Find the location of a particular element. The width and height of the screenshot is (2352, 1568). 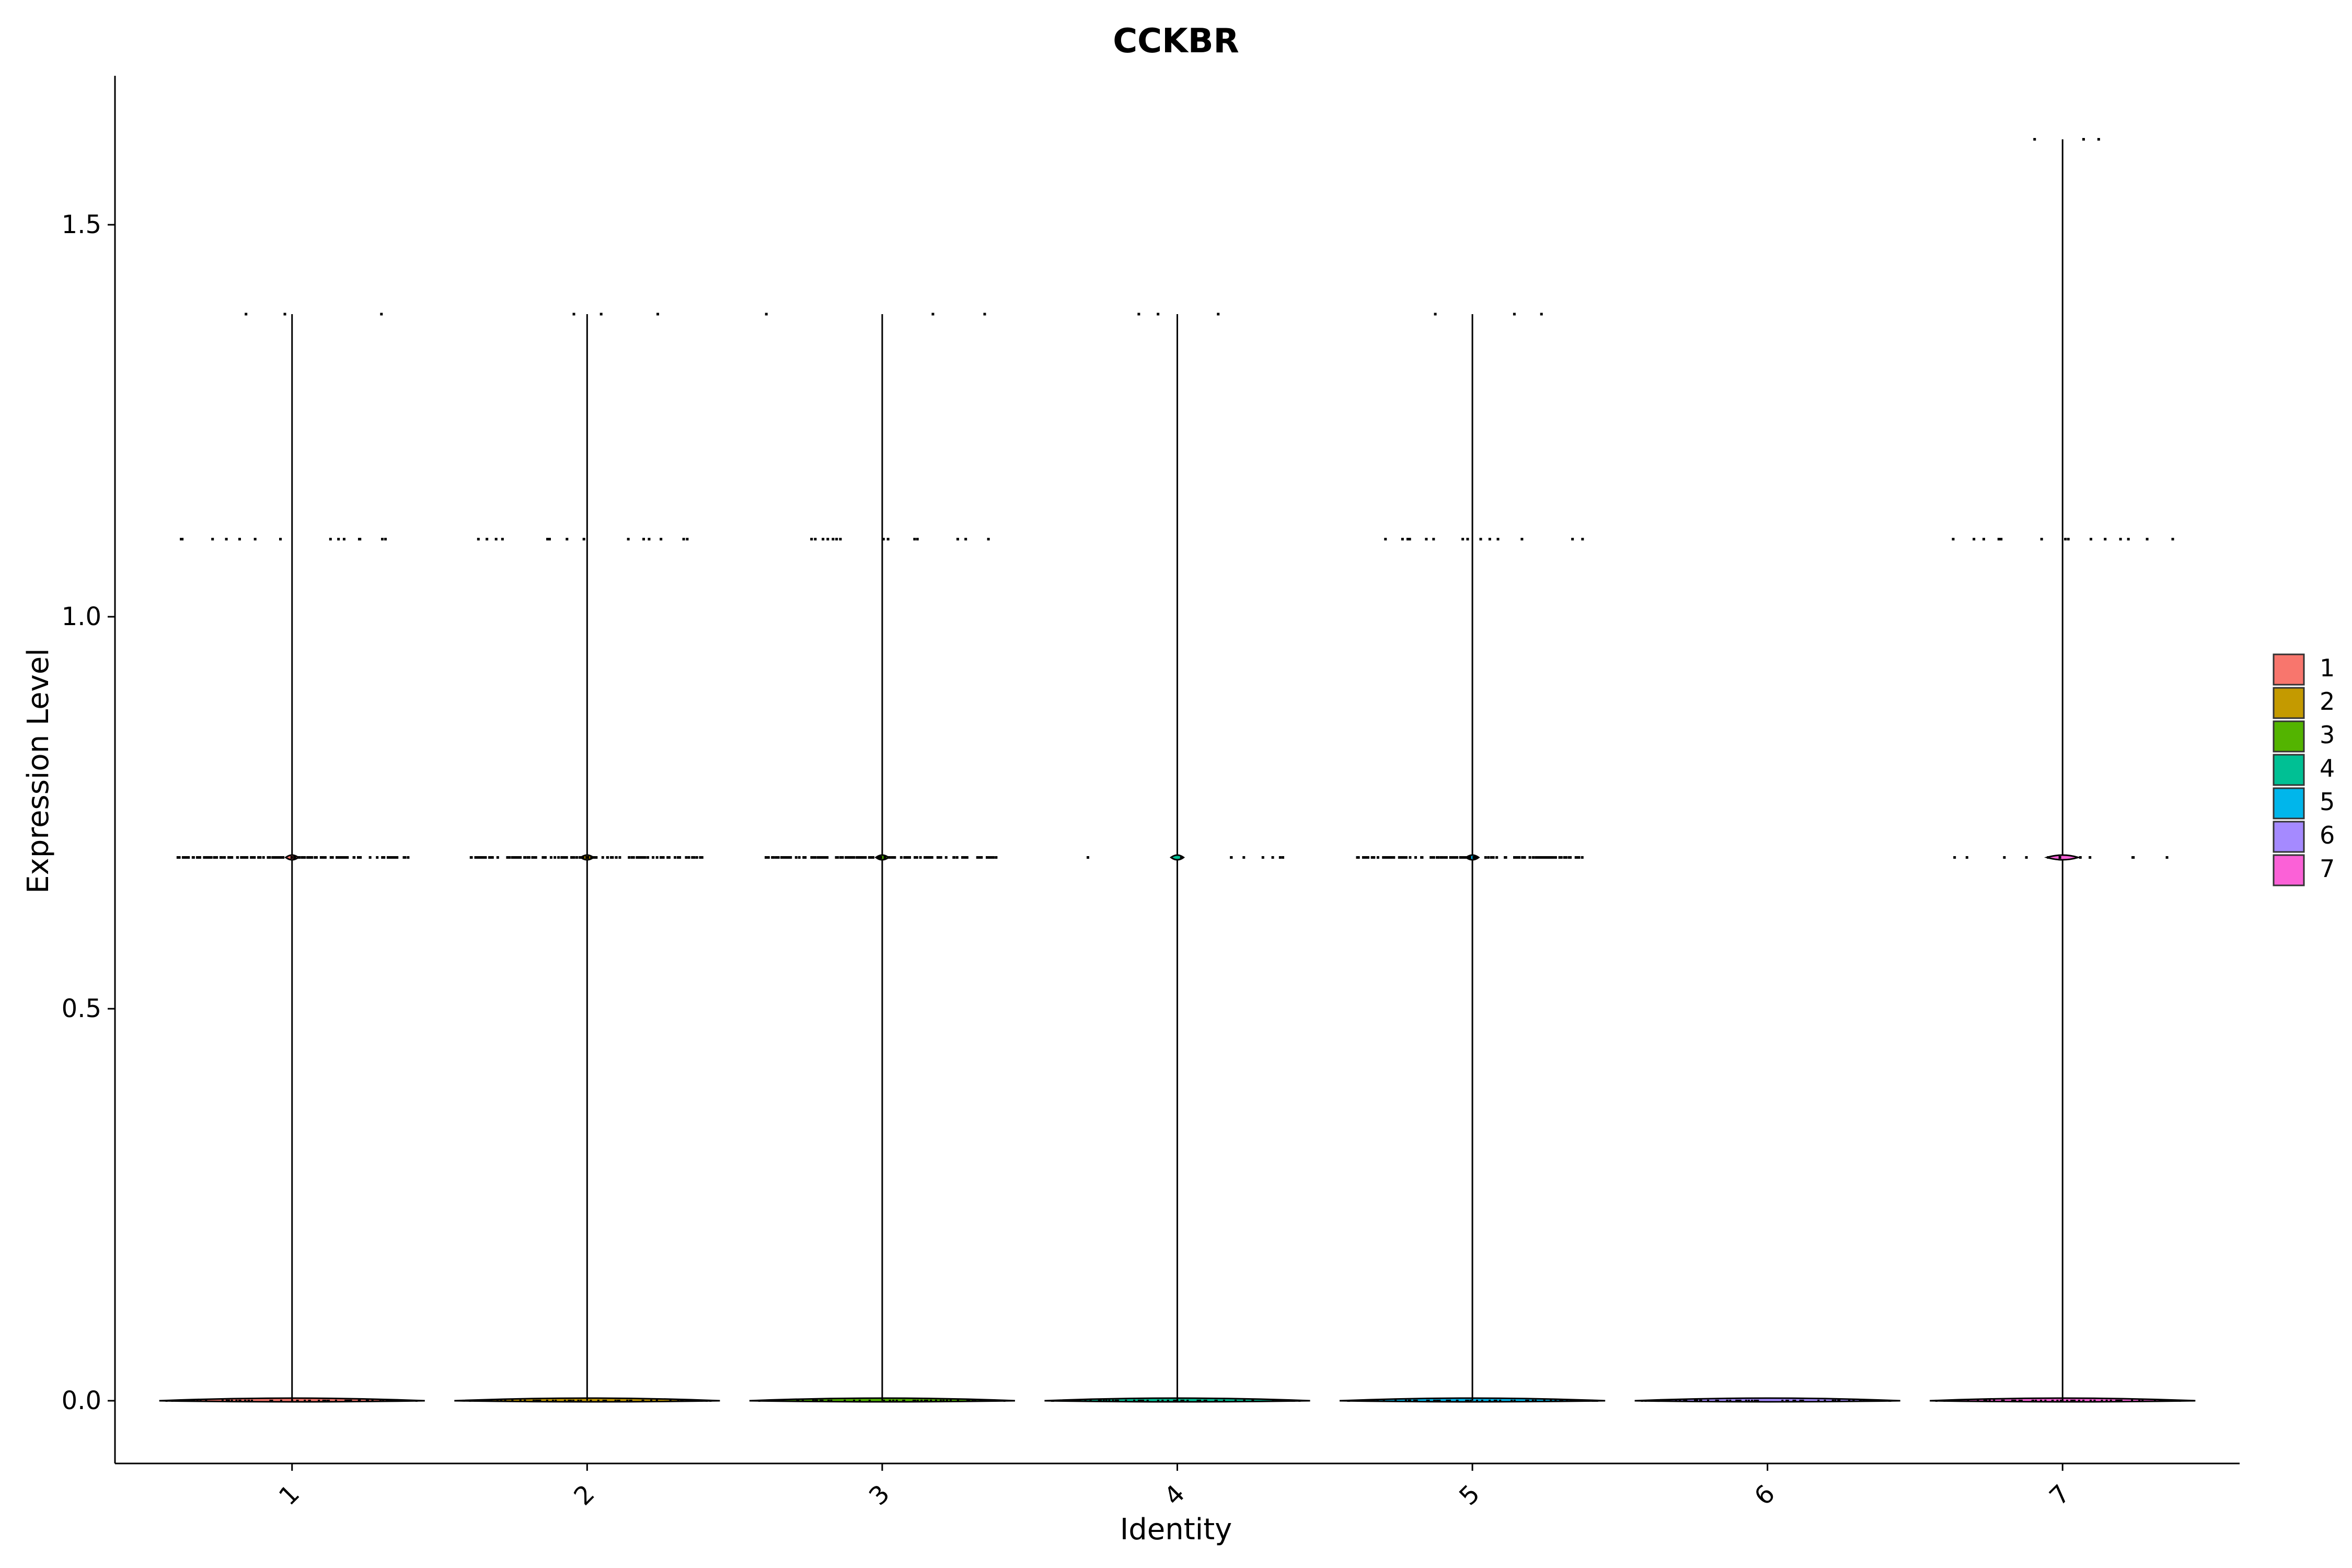

x-tick-label: 1 is located at coordinates (289, 1495).